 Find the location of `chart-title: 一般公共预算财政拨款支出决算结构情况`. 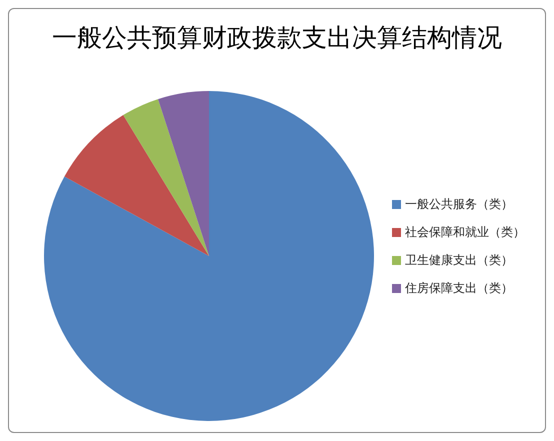

chart-title: 一般公共预算财政拨款支出决算结构情况 is located at coordinates (277, 38).